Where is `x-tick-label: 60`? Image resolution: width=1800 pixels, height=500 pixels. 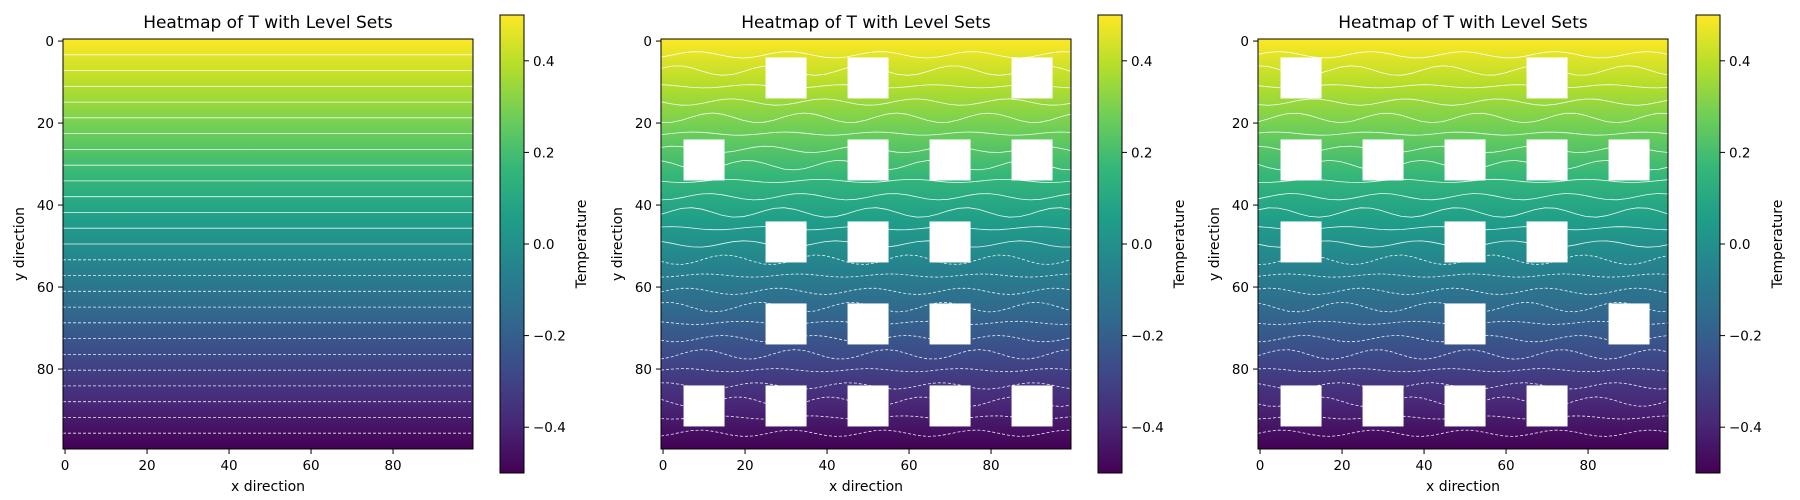 x-tick-label: 60 is located at coordinates (310, 466).